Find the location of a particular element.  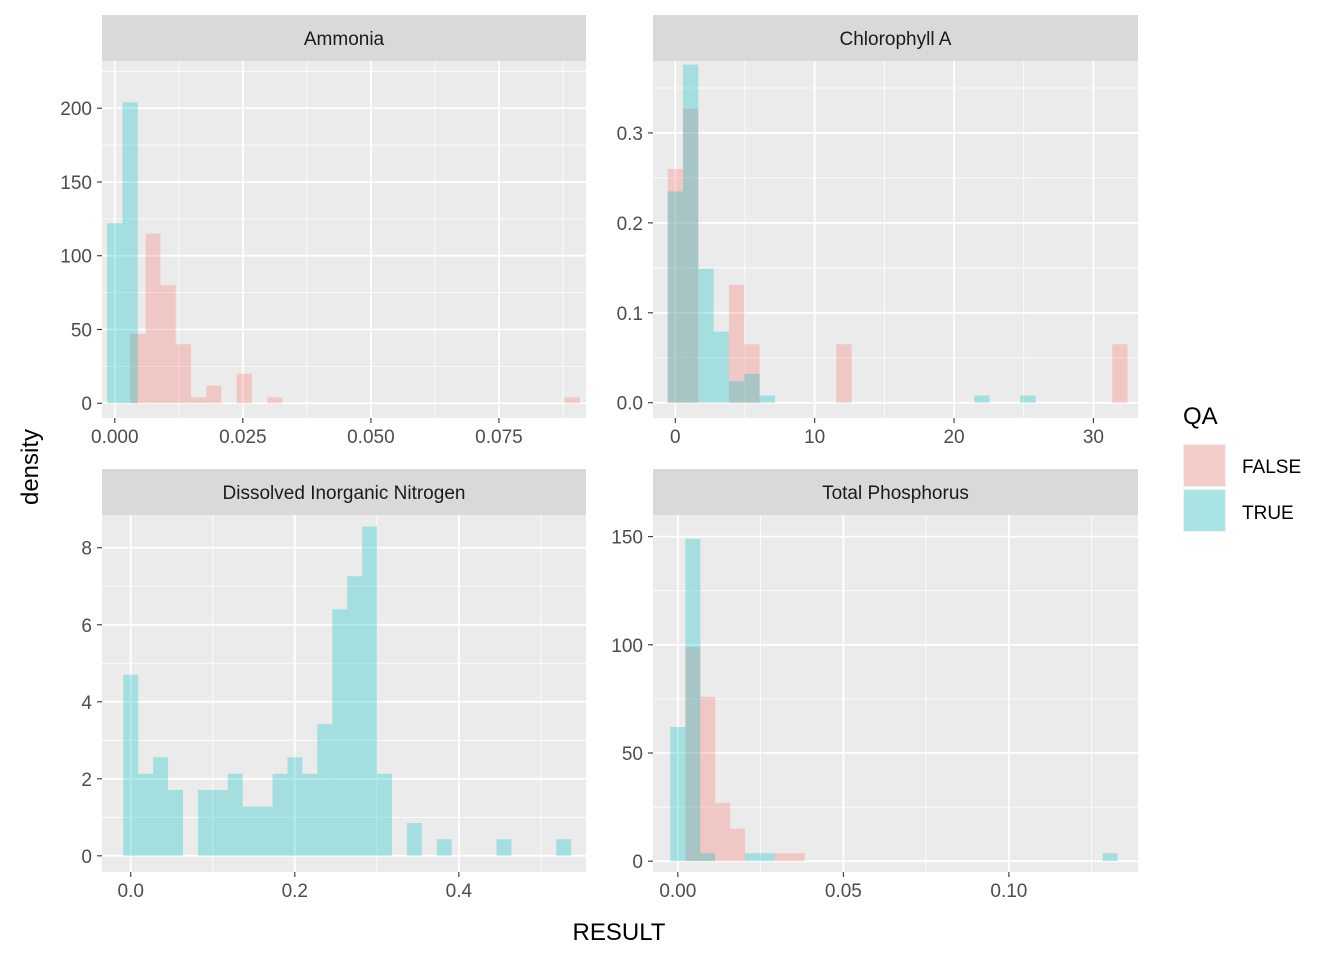

x-tick-label-chlorophyll-a: 20 is located at coordinates (953, 437).